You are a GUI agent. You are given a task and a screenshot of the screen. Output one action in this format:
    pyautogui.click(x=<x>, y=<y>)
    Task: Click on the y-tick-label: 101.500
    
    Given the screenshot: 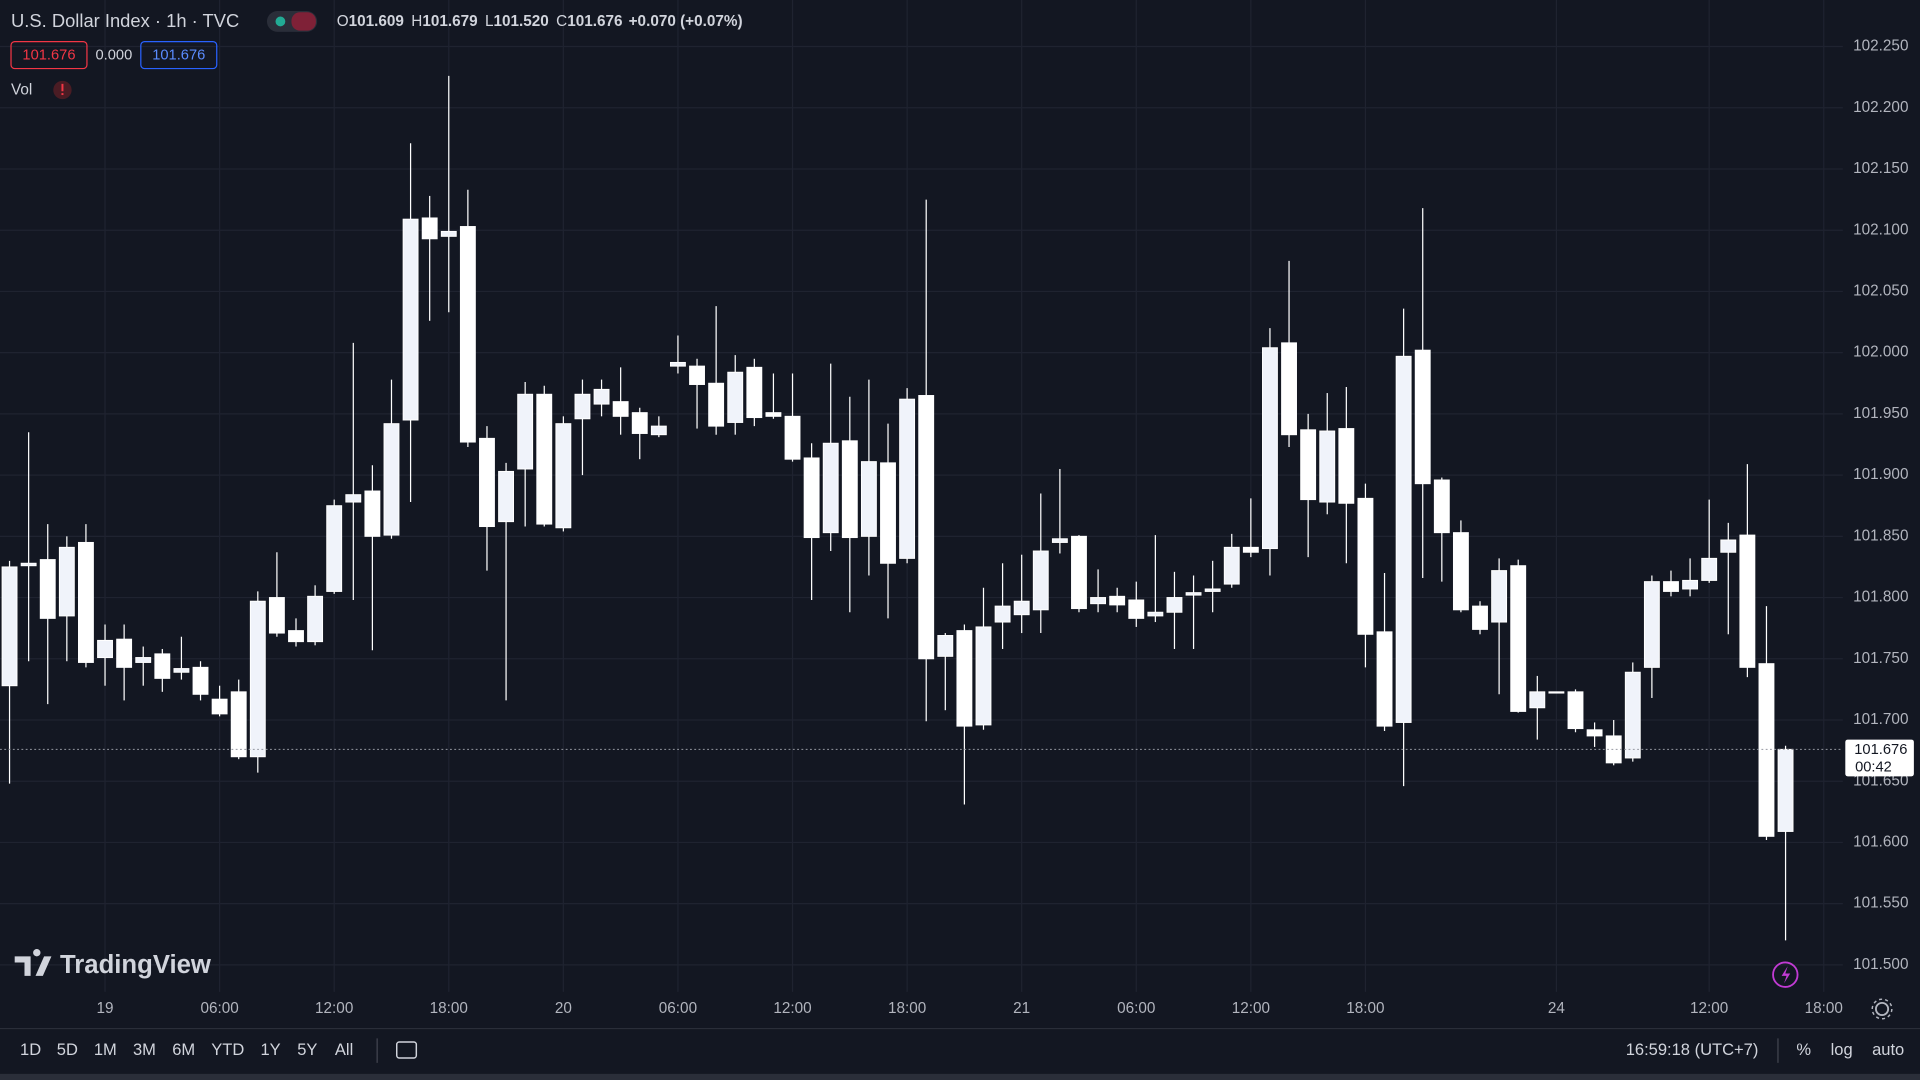 What is the action you would take?
    pyautogui.click(x=1880, y=964)
    